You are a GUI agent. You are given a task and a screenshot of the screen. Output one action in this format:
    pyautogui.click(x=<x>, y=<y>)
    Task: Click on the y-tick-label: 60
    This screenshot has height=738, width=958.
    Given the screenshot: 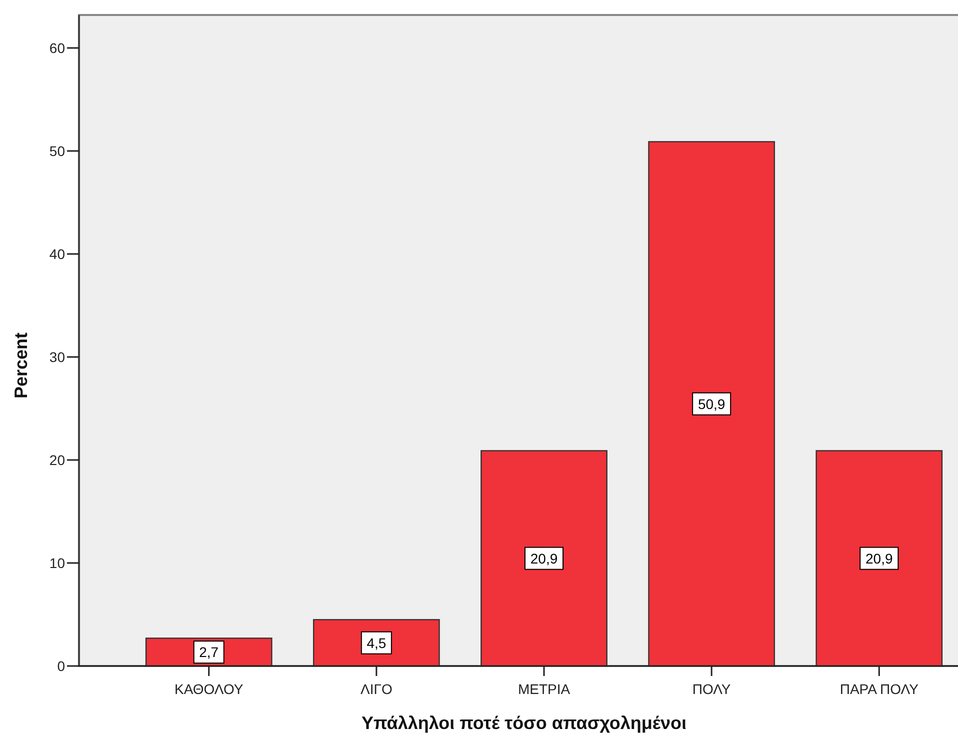 What is the action you would take?
    pyautogui.click(x=57, y=48)
    